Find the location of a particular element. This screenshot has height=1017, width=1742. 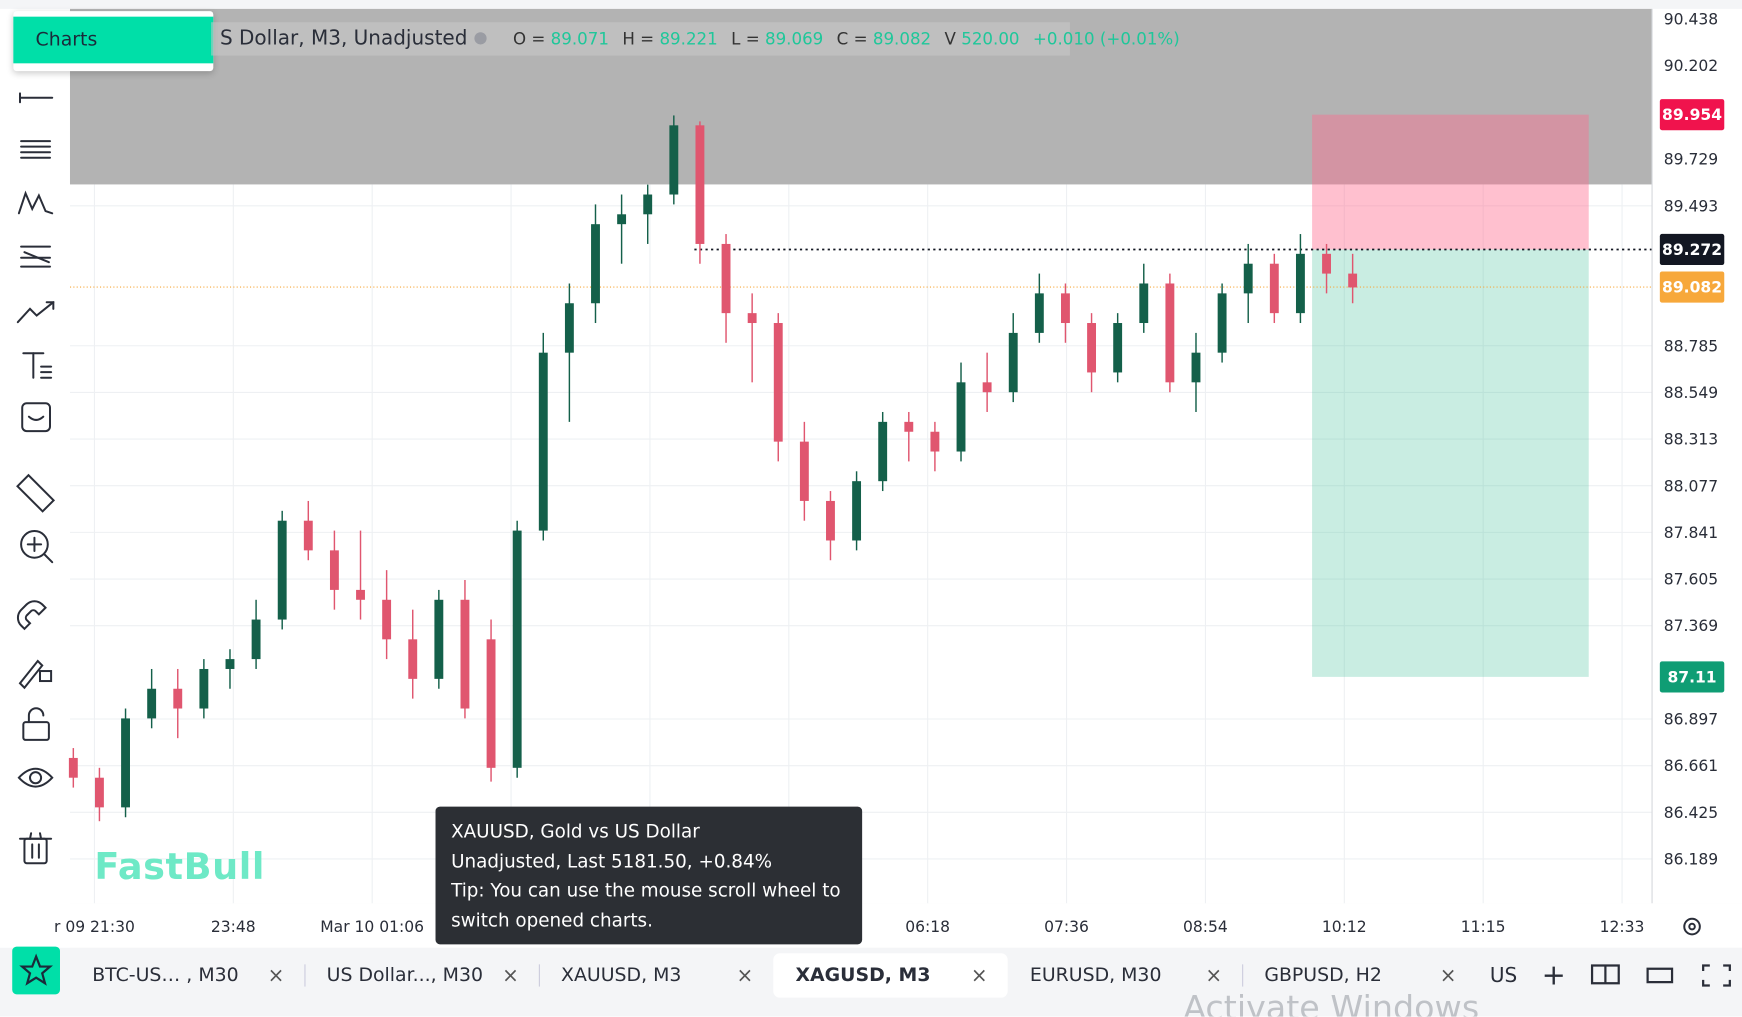

fib-tool is located at coordinates (35, 149).